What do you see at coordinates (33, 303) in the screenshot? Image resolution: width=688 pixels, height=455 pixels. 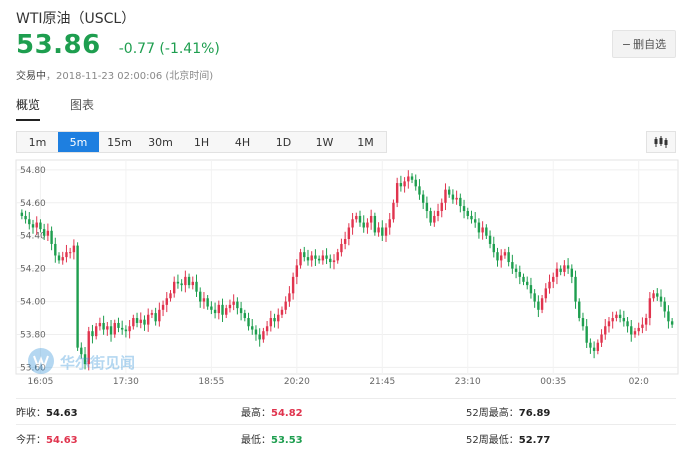 I see `y-tick-label: 54.00` at bounding box center [33, 303].